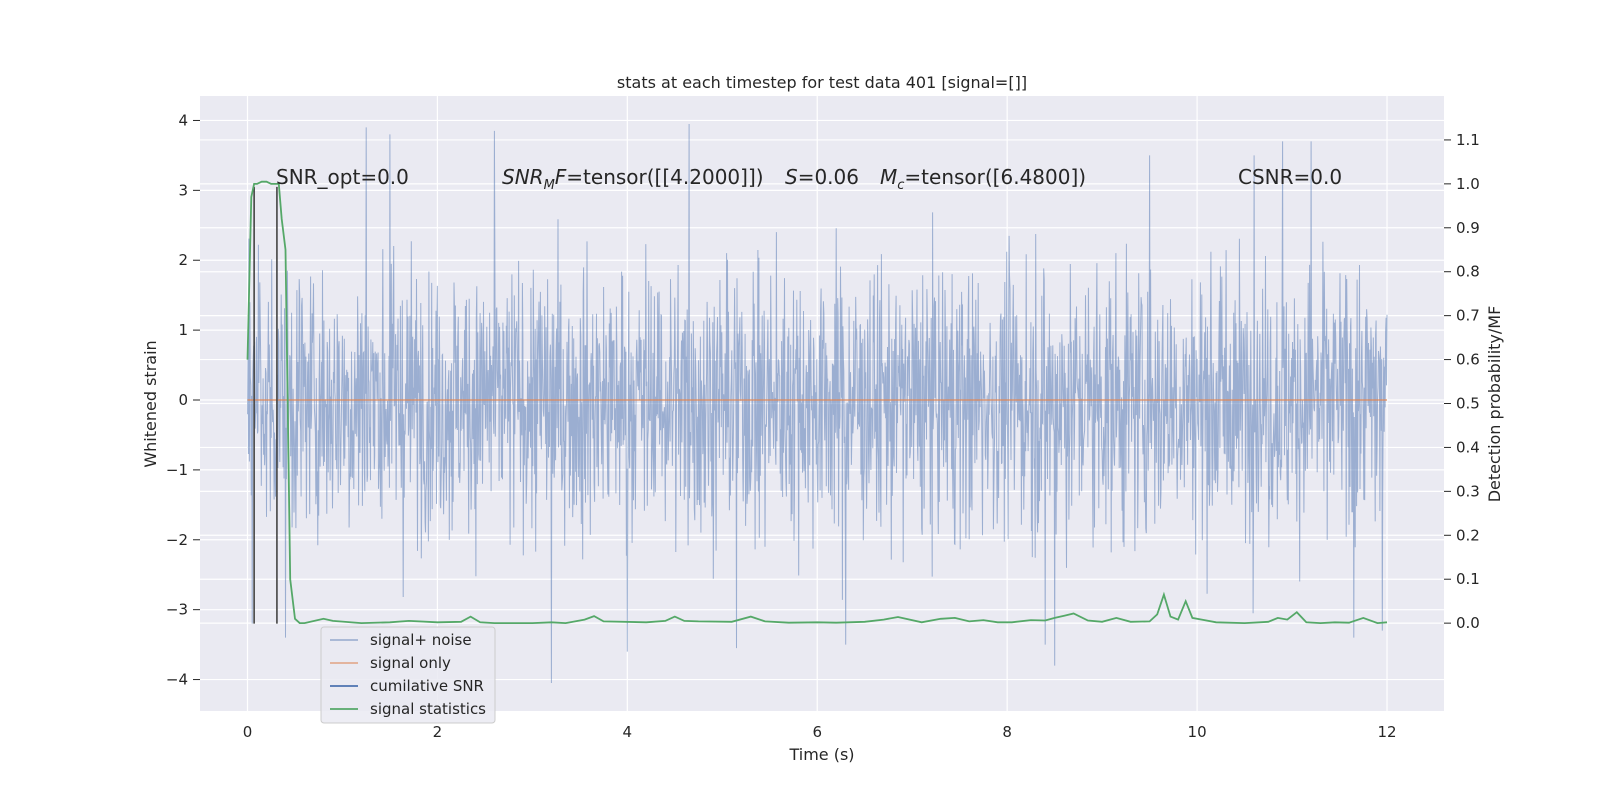  Describe the element at coordinates (421, 640) in the screenshot. I see `legend-label-signal-noise: signal+ noise` at that location.